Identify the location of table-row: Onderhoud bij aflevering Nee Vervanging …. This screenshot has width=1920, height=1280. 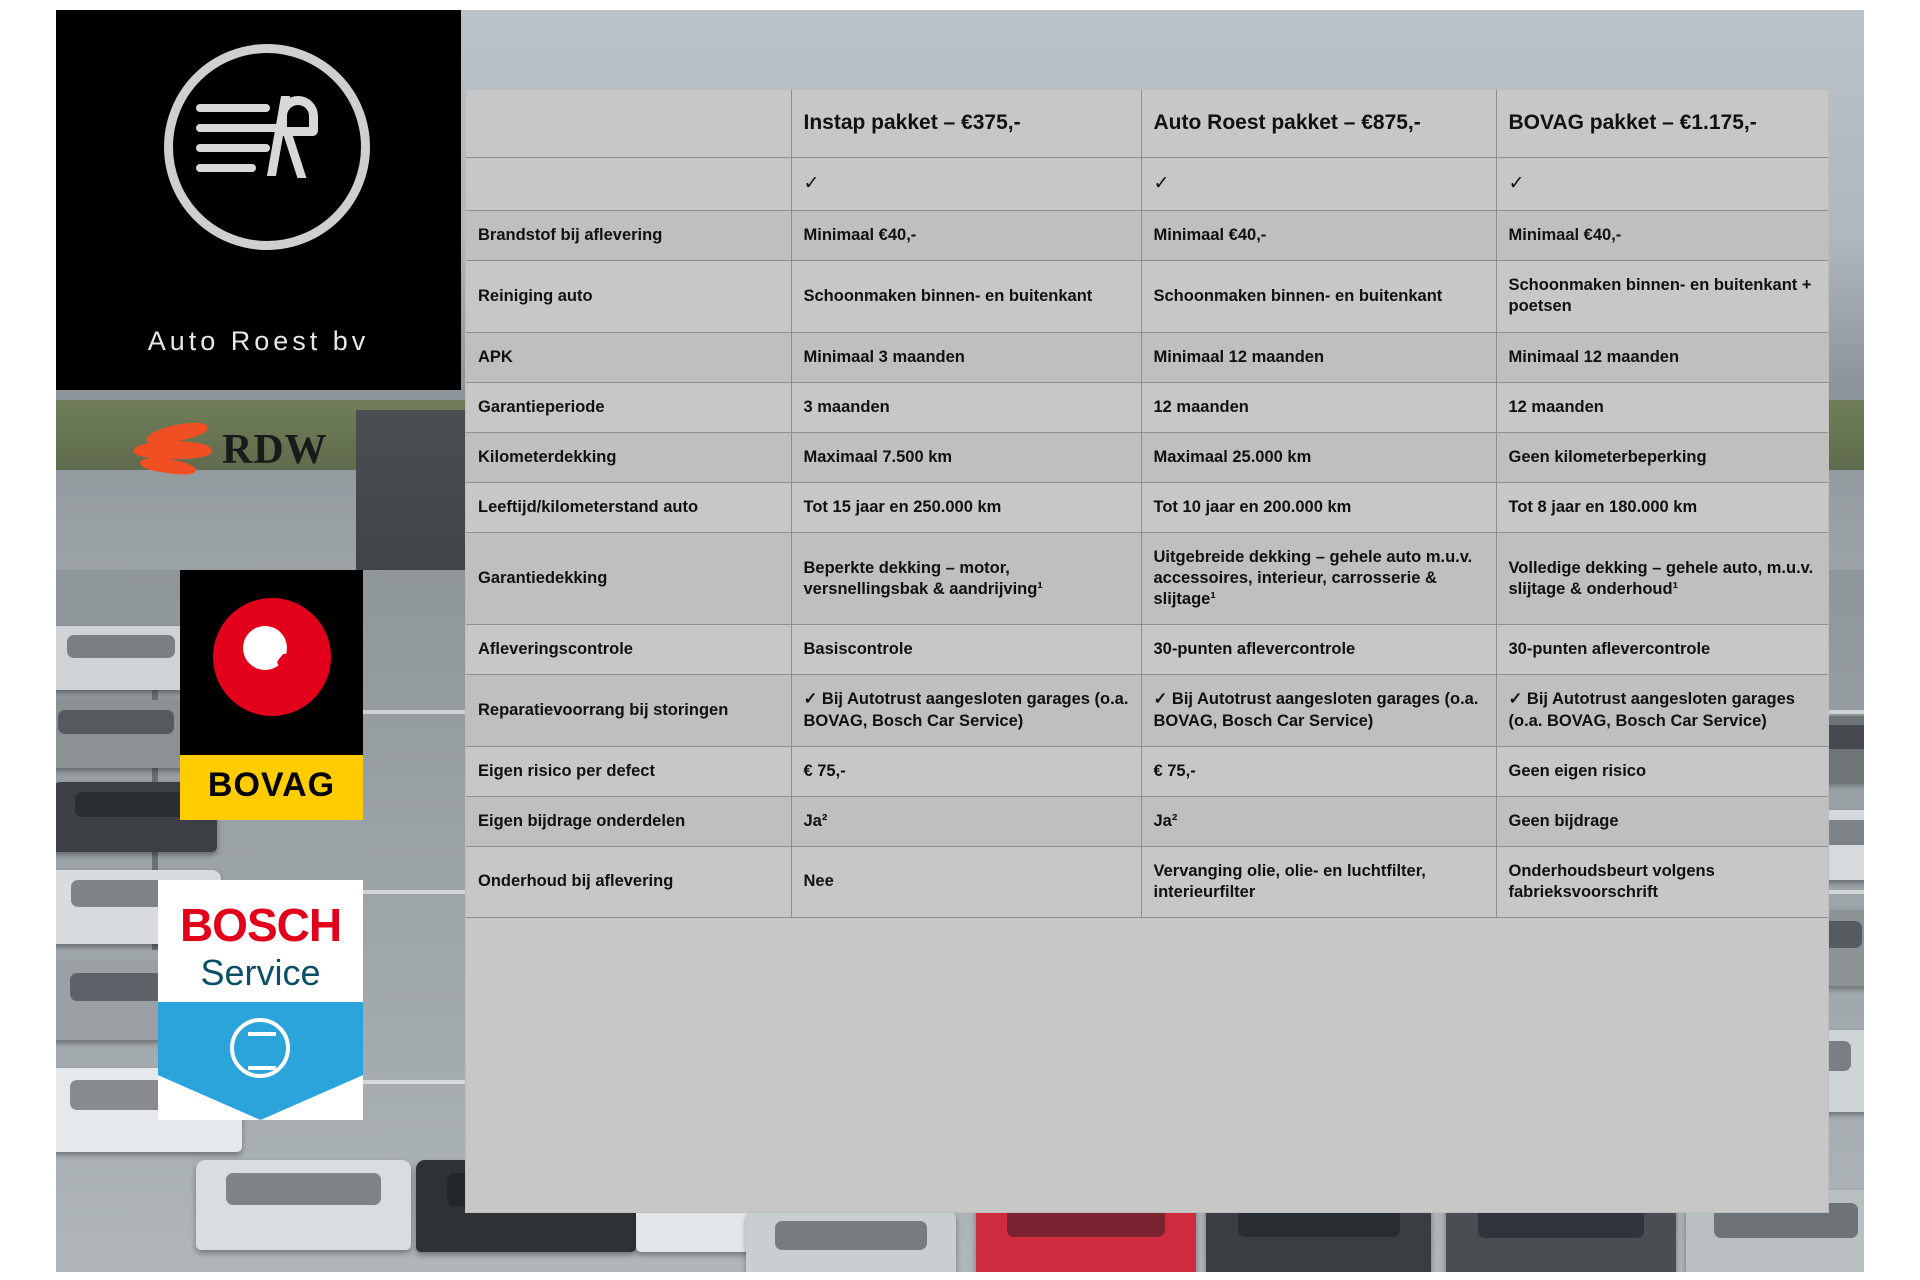
(1147, 882).